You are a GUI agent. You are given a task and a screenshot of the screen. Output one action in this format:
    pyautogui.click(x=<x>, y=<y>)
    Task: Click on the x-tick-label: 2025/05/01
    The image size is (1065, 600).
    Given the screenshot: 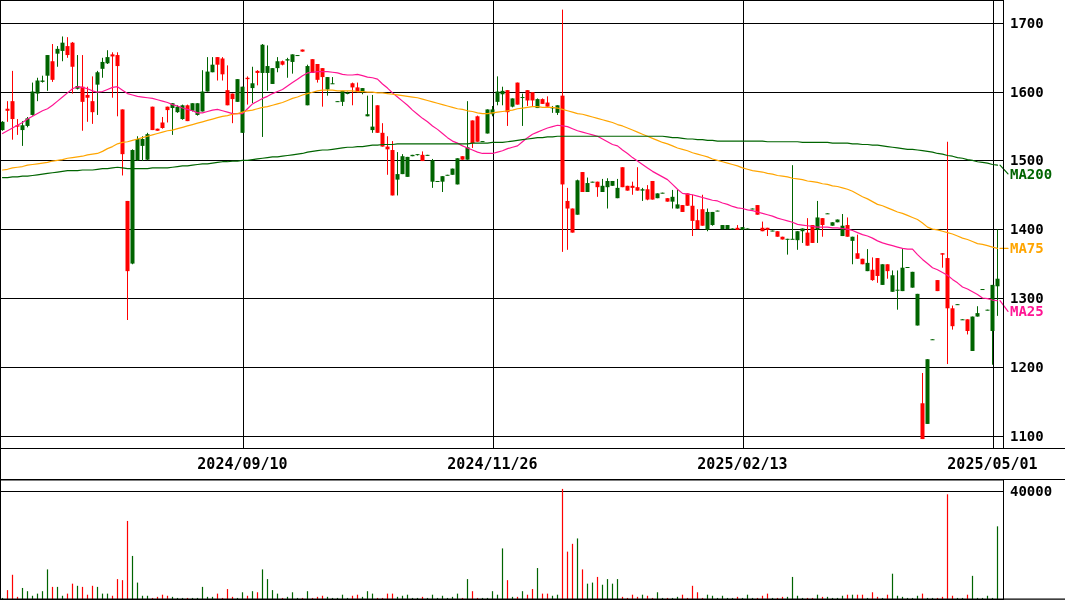 What is the action you would take?
    pyautogui.click(x=992, y=464)
    